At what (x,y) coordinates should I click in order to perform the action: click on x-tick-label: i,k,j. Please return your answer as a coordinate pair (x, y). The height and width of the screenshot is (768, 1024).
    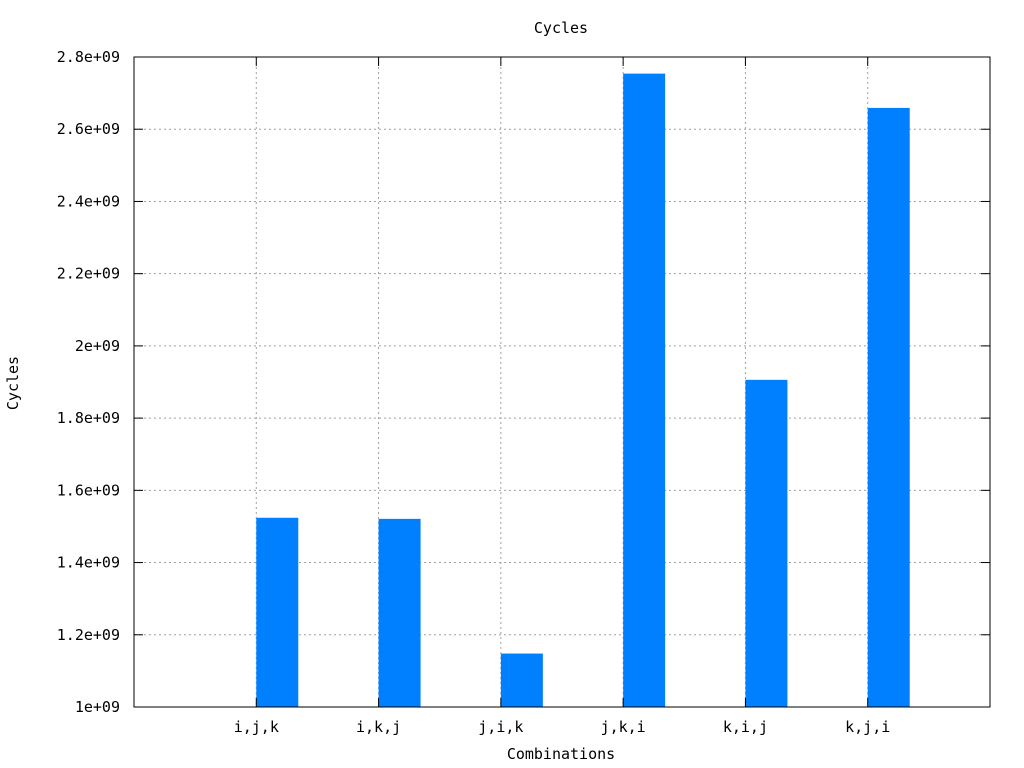
    Looking at the image, I should click on (378, 727).